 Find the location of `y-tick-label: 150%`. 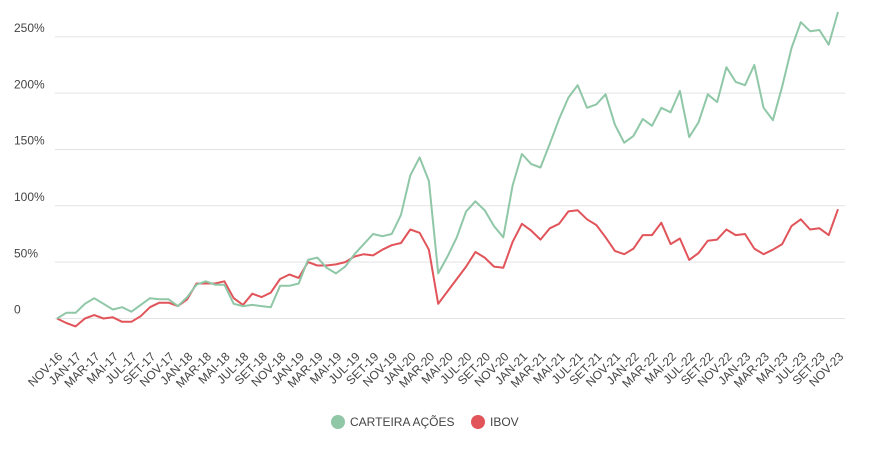

y-tick-label: 150% is located at coordinates (29, 141).